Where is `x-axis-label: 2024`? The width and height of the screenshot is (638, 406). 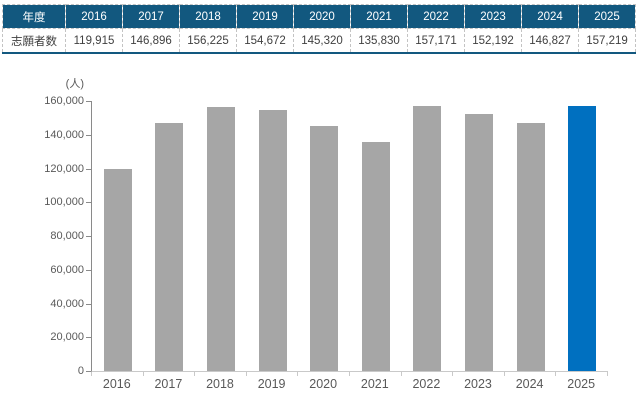 x-axis-label: 2024 is located at coordinates (529, 384).